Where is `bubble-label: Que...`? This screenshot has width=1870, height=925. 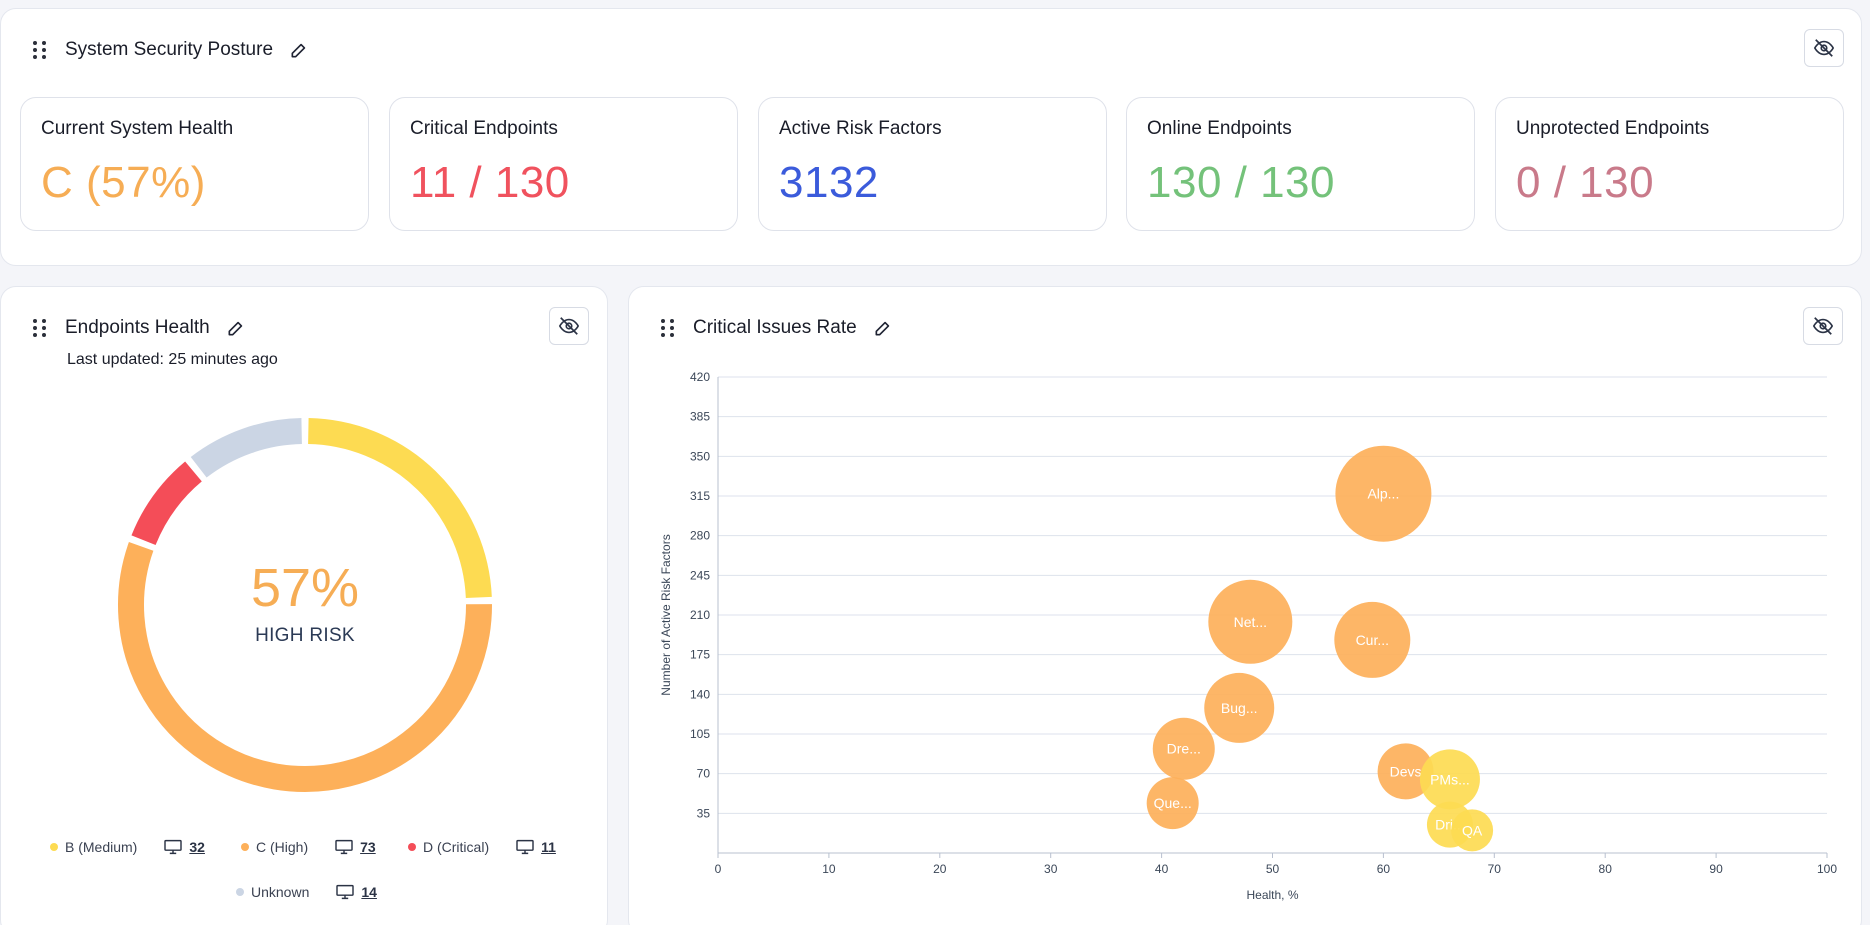 bubble-label: Que... is located at coordinates (1173, 803).